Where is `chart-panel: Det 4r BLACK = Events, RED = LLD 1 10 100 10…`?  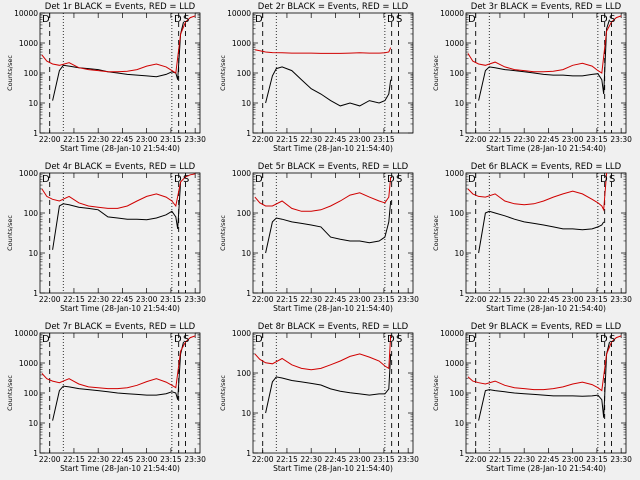 chart-panel: Det 4r BLACK = Events, RED = LLD 1 10 100 10… is located at coordinates (106, 237).